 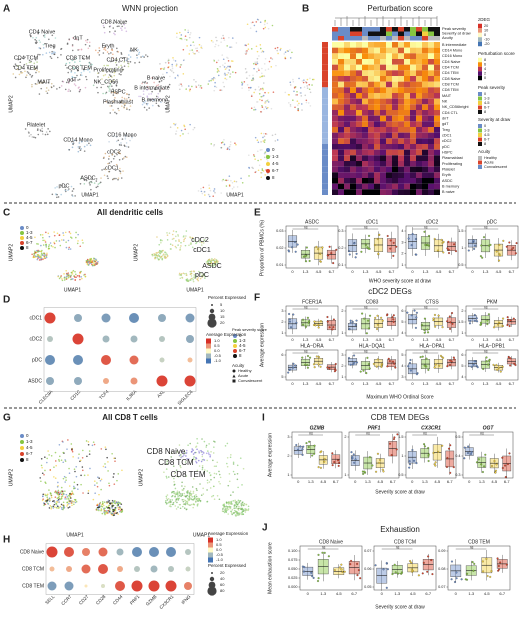 What do you see at coordinates (487, 140) in the screenshot?
I see `legend-label: 6-7` at bounding box center [487, 140].